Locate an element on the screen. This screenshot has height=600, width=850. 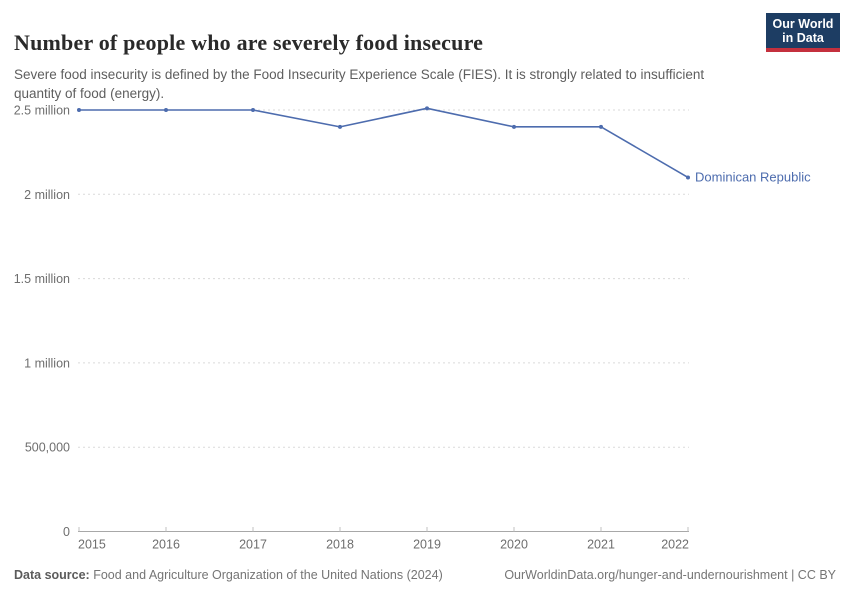
y-tick-label: 1.5 million is located at coordinates (42, 279).